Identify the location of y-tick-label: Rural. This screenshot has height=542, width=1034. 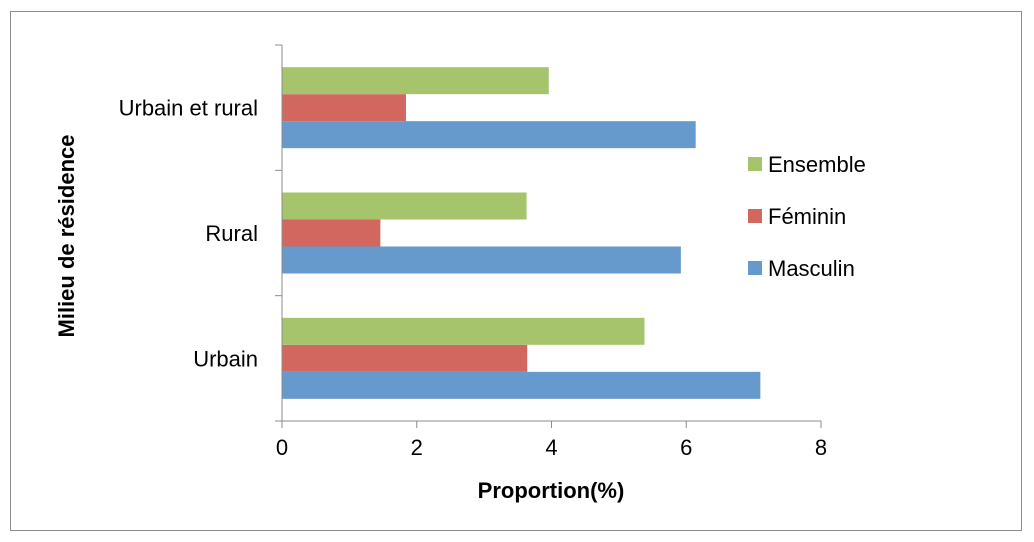
(231, 233).